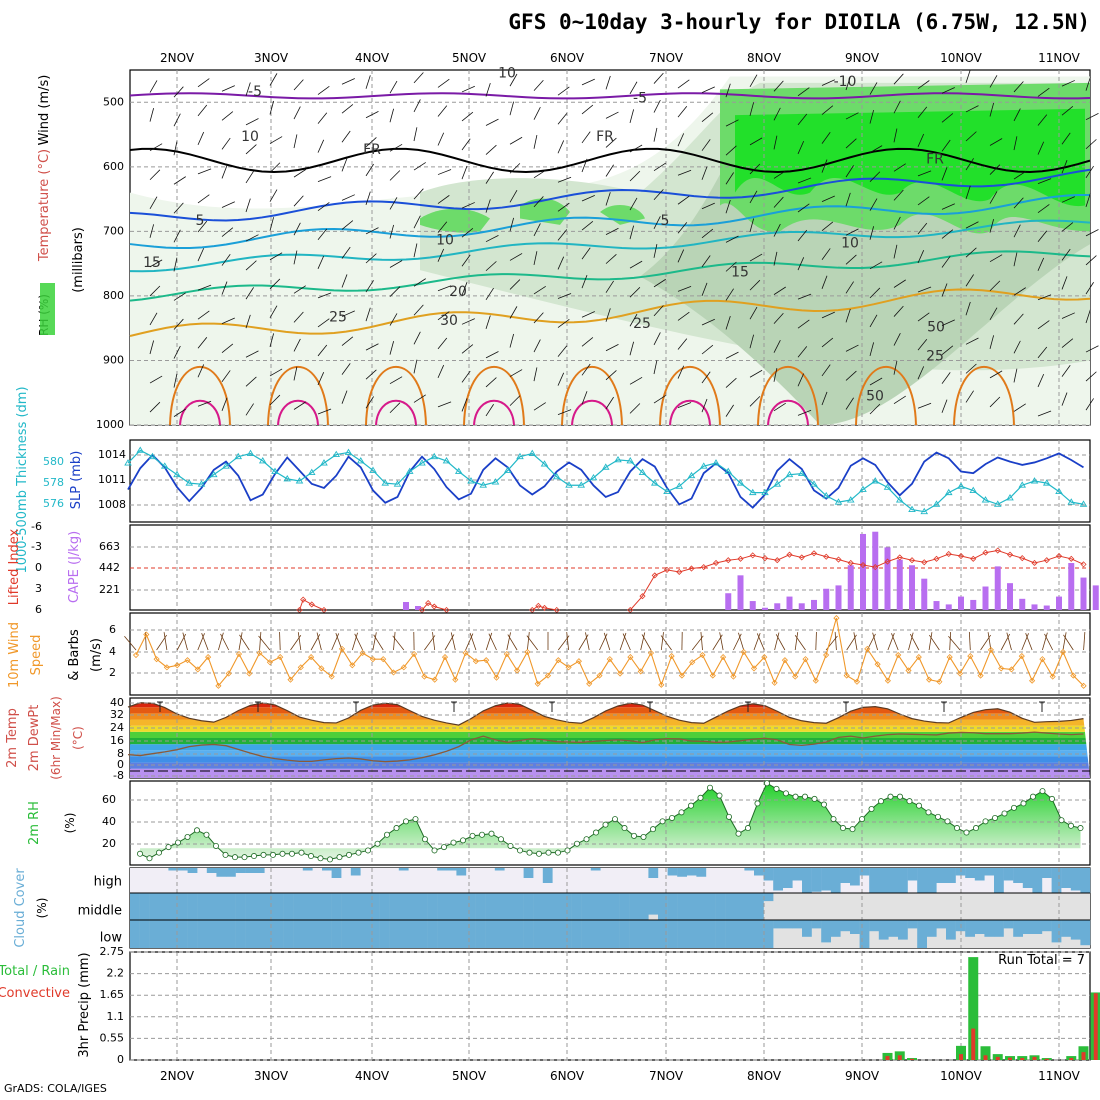 The height and width of the screenshot is (1100, 1100). Describe the element at coordinates (84, 1004) in the screenshot. I see `axis-label: 3hr Precip (mm)` at that location.